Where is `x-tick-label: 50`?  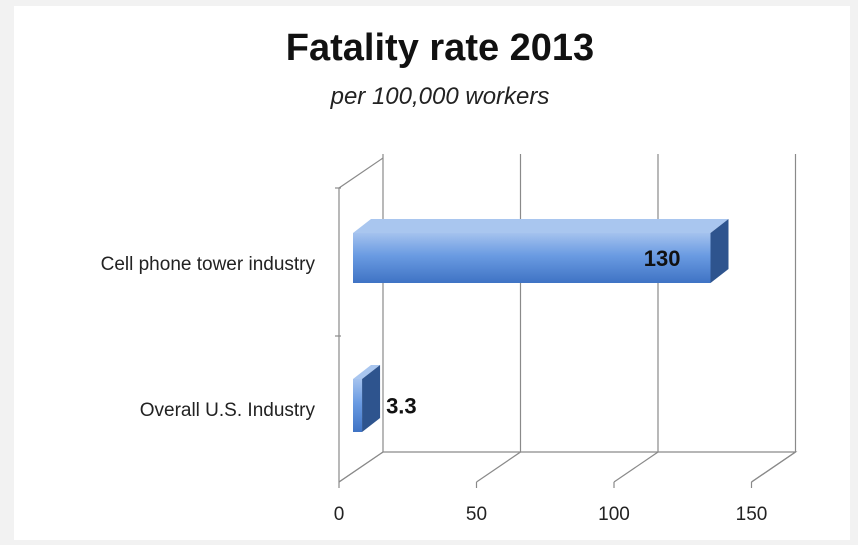 x-tick-label: 50 is located at coordinates (476, 514).